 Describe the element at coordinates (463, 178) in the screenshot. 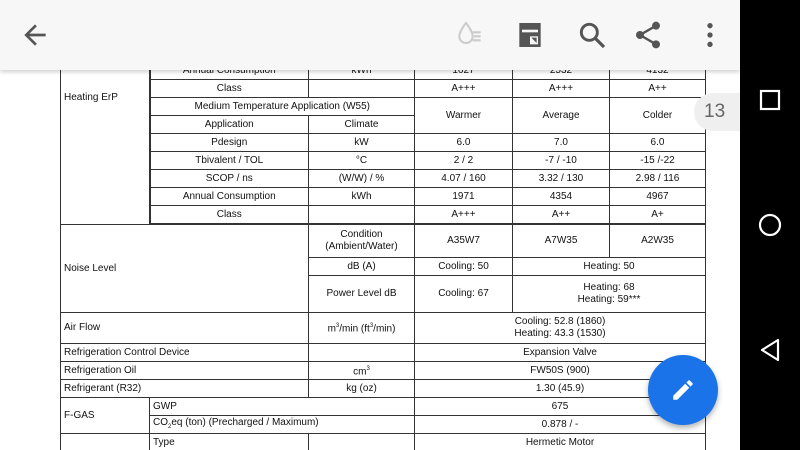

I see `cell: 4.07 / 160` at that location.